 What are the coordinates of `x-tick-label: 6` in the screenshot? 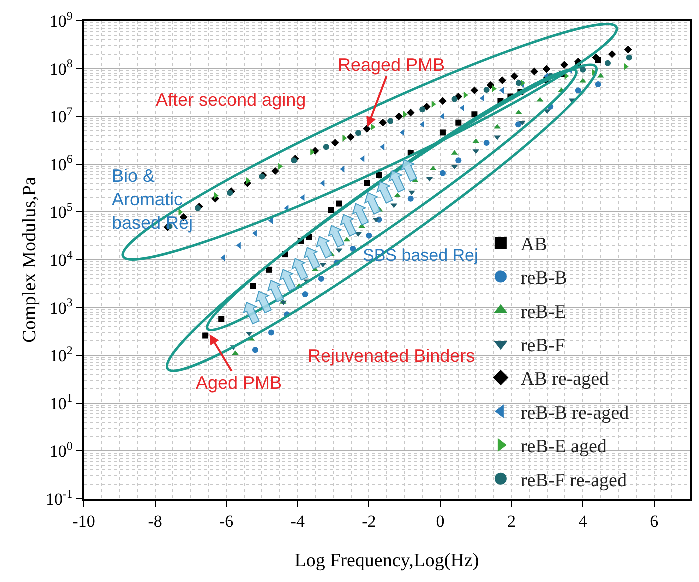 It's located at (654, 522).